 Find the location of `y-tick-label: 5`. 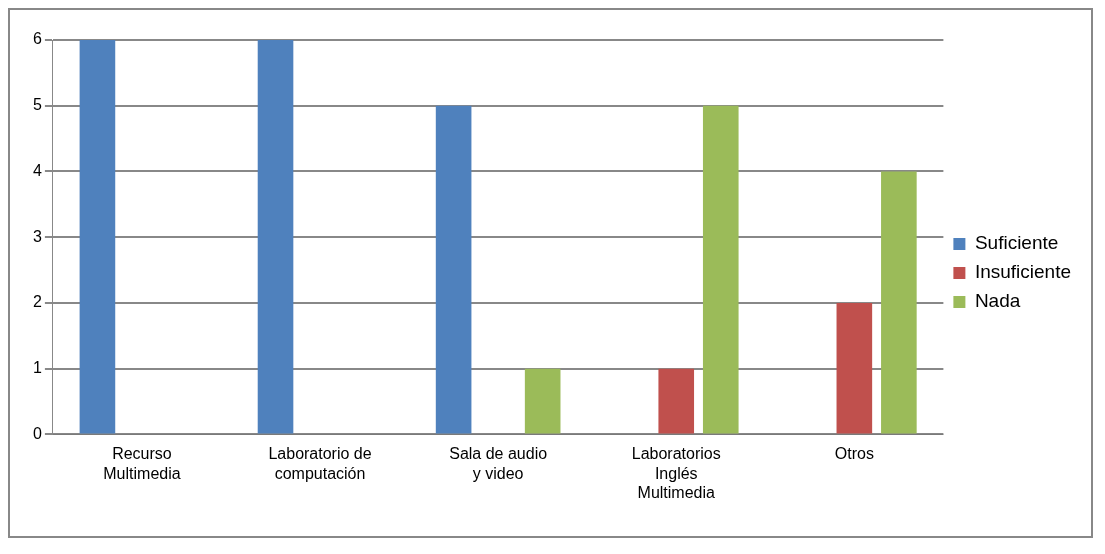

y-tick-label: 5 is located at coordinates (37, 105).